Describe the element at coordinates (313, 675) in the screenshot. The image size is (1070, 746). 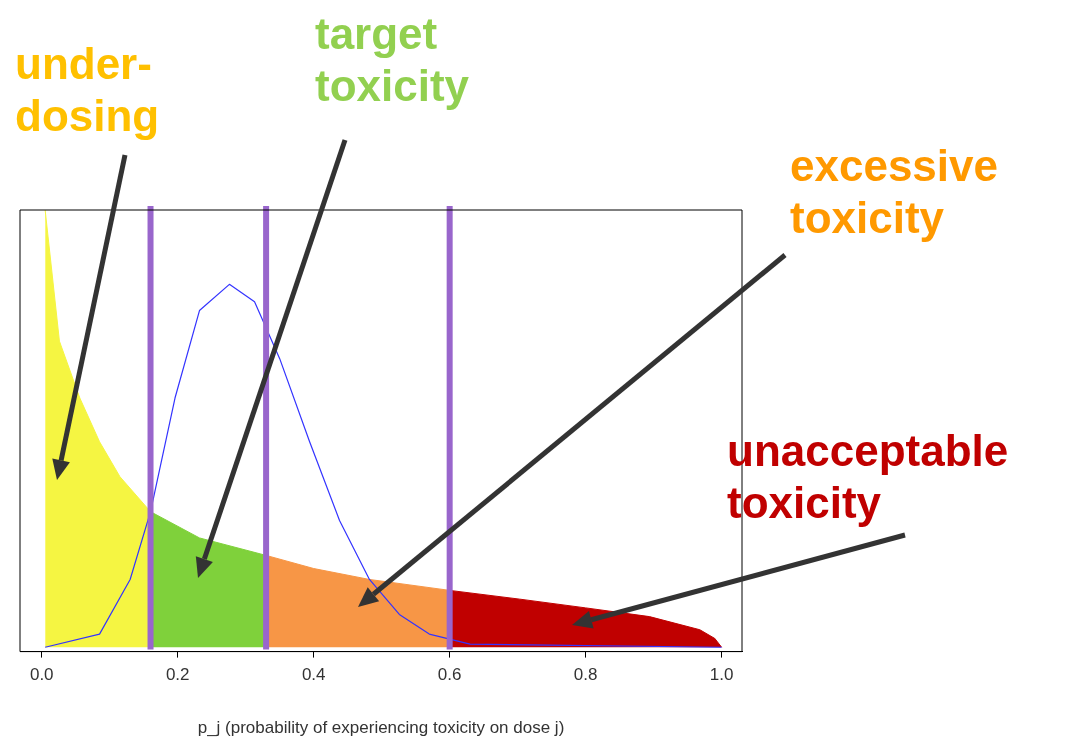
I see `x-tick-label: 0.4` at that location.